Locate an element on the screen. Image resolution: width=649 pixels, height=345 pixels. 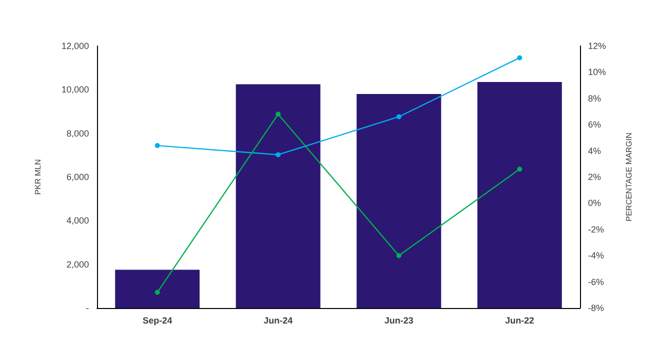
y2-tick-label: 4% is located at coordinates (595, 151).